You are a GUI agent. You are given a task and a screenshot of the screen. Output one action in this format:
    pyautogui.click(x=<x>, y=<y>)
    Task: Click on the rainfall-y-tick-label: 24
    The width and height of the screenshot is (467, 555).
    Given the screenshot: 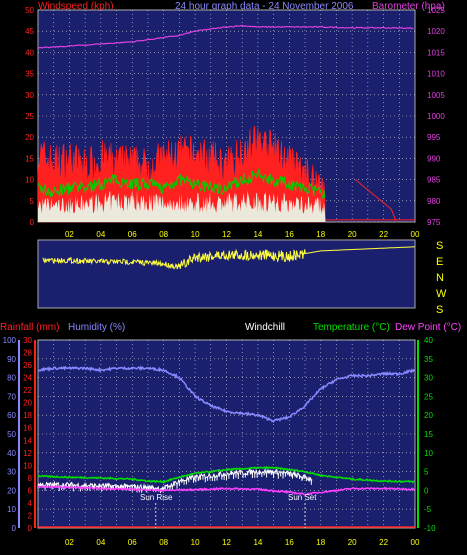 What is the action you would take?
    pyautogui.click(x=27, y=378)
    